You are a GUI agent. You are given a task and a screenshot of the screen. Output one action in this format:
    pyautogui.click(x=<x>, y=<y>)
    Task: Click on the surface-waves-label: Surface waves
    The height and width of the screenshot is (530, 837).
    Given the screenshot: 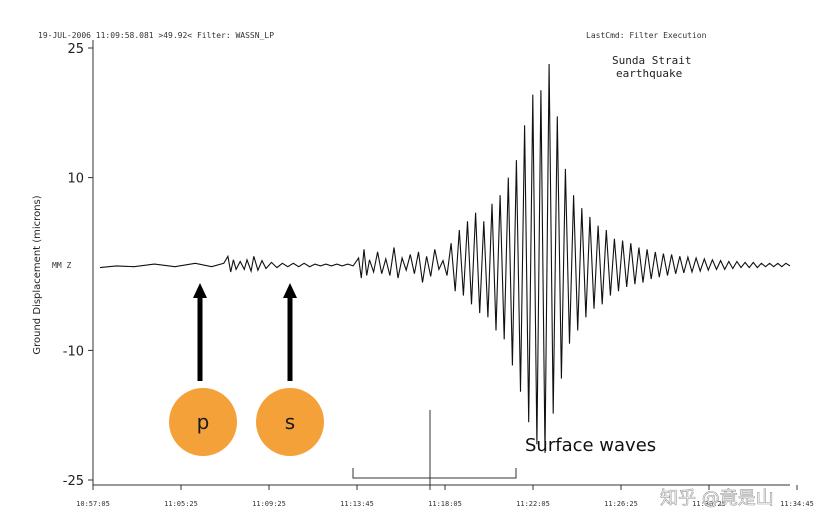 What is the action you would take?
    pyautogui.click(x=590, y=445)
    